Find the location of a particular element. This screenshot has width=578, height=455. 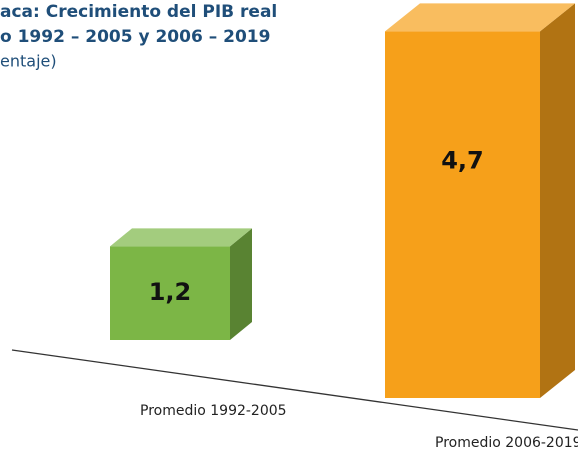

value-label: 1,2 is located at coordinates (170, 292).